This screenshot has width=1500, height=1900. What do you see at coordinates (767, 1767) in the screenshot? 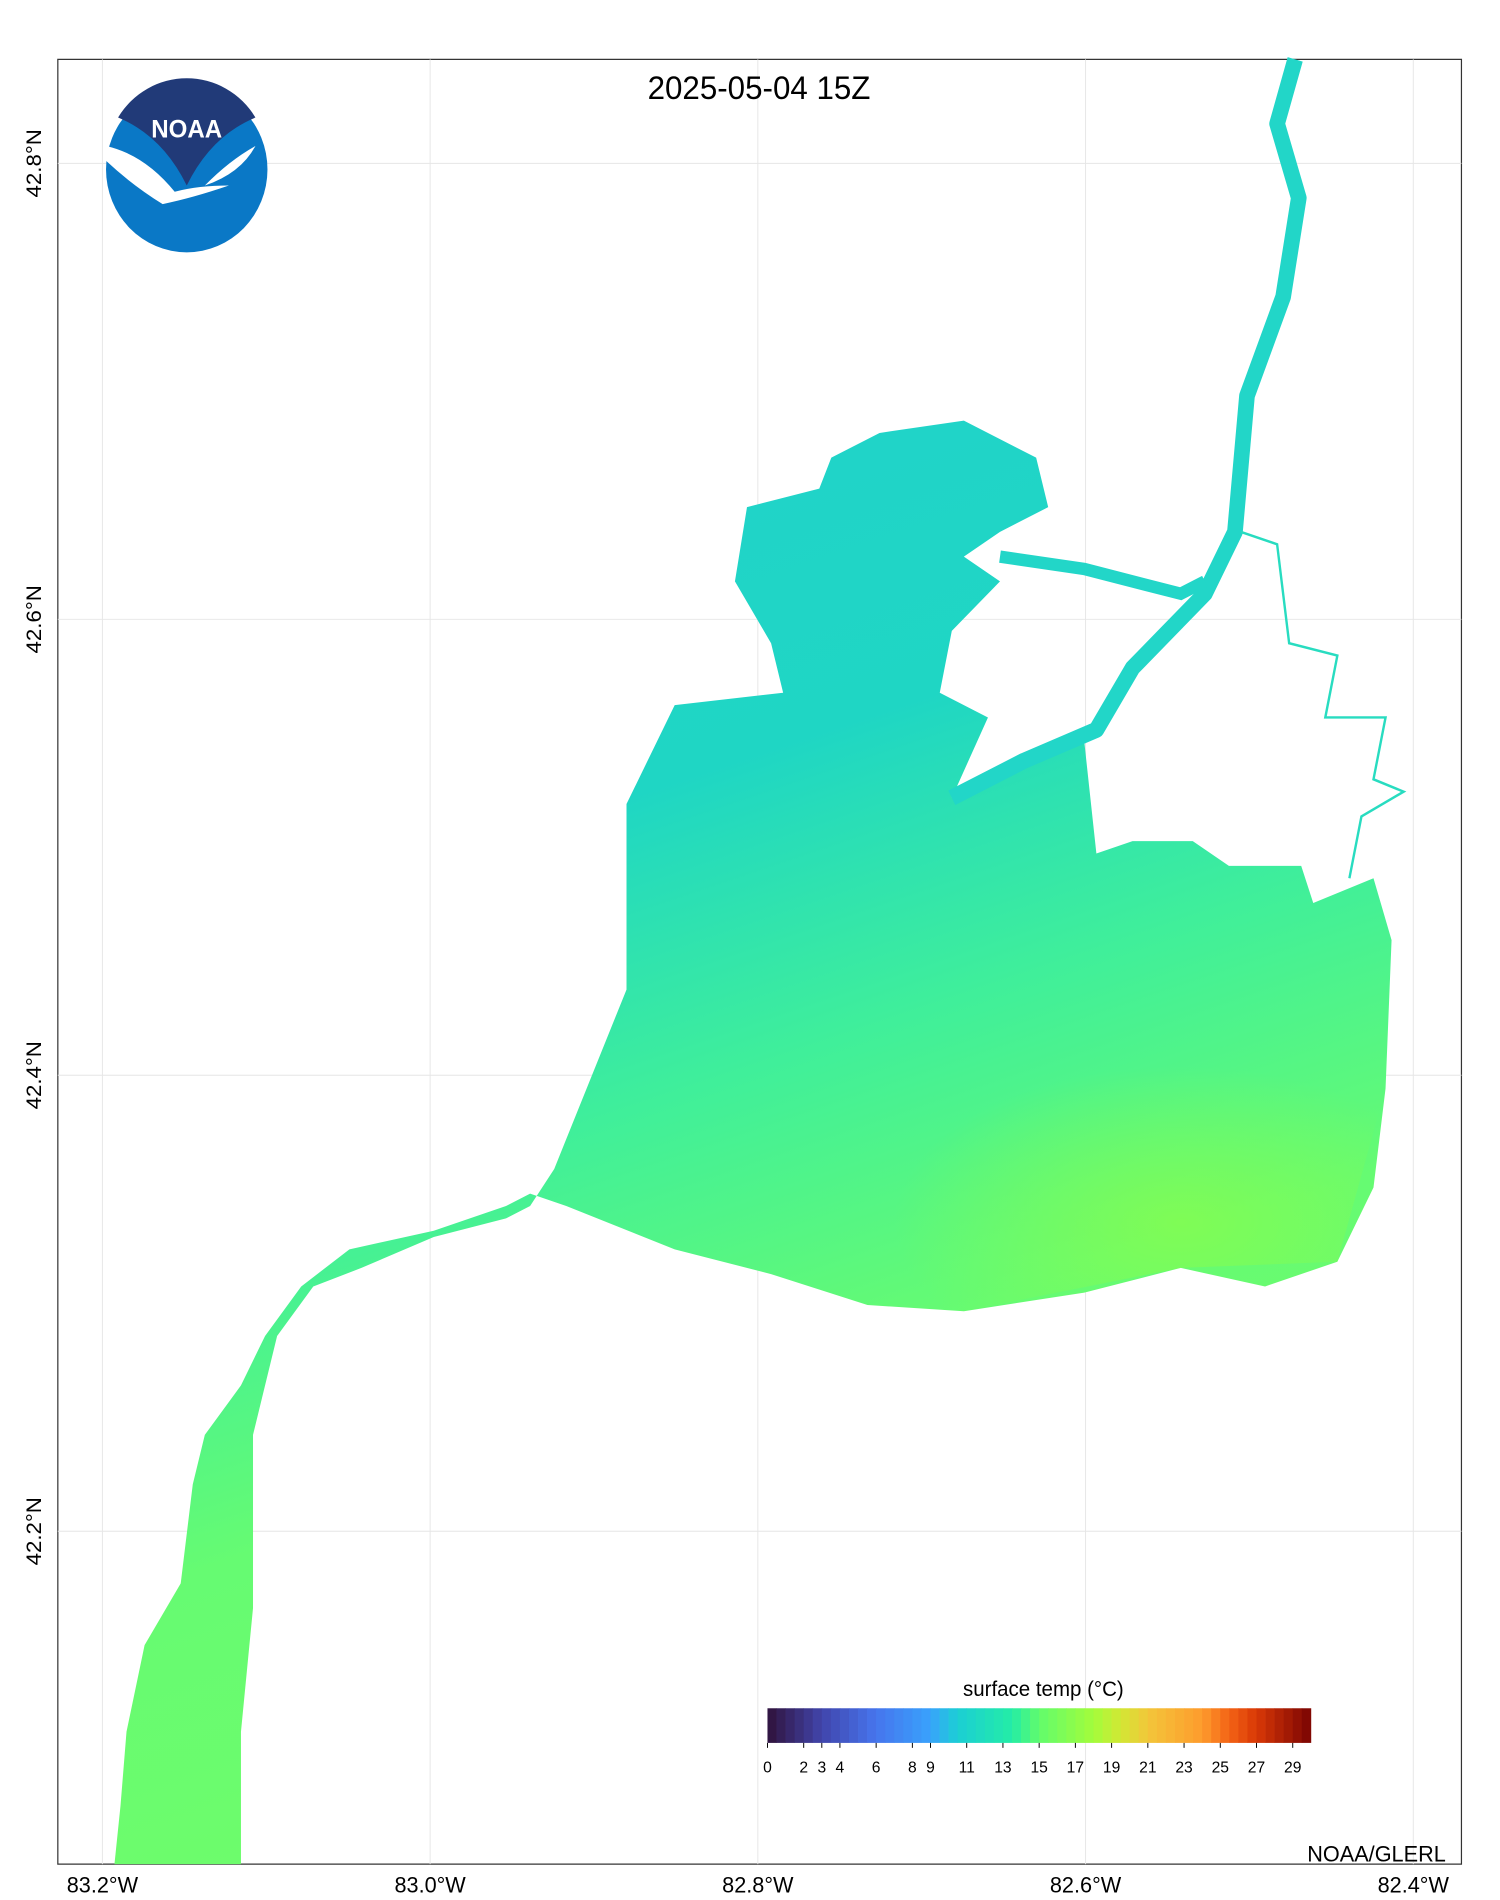
I see `colorbar-tick-label: 0` at bounding box center [767, 1767].